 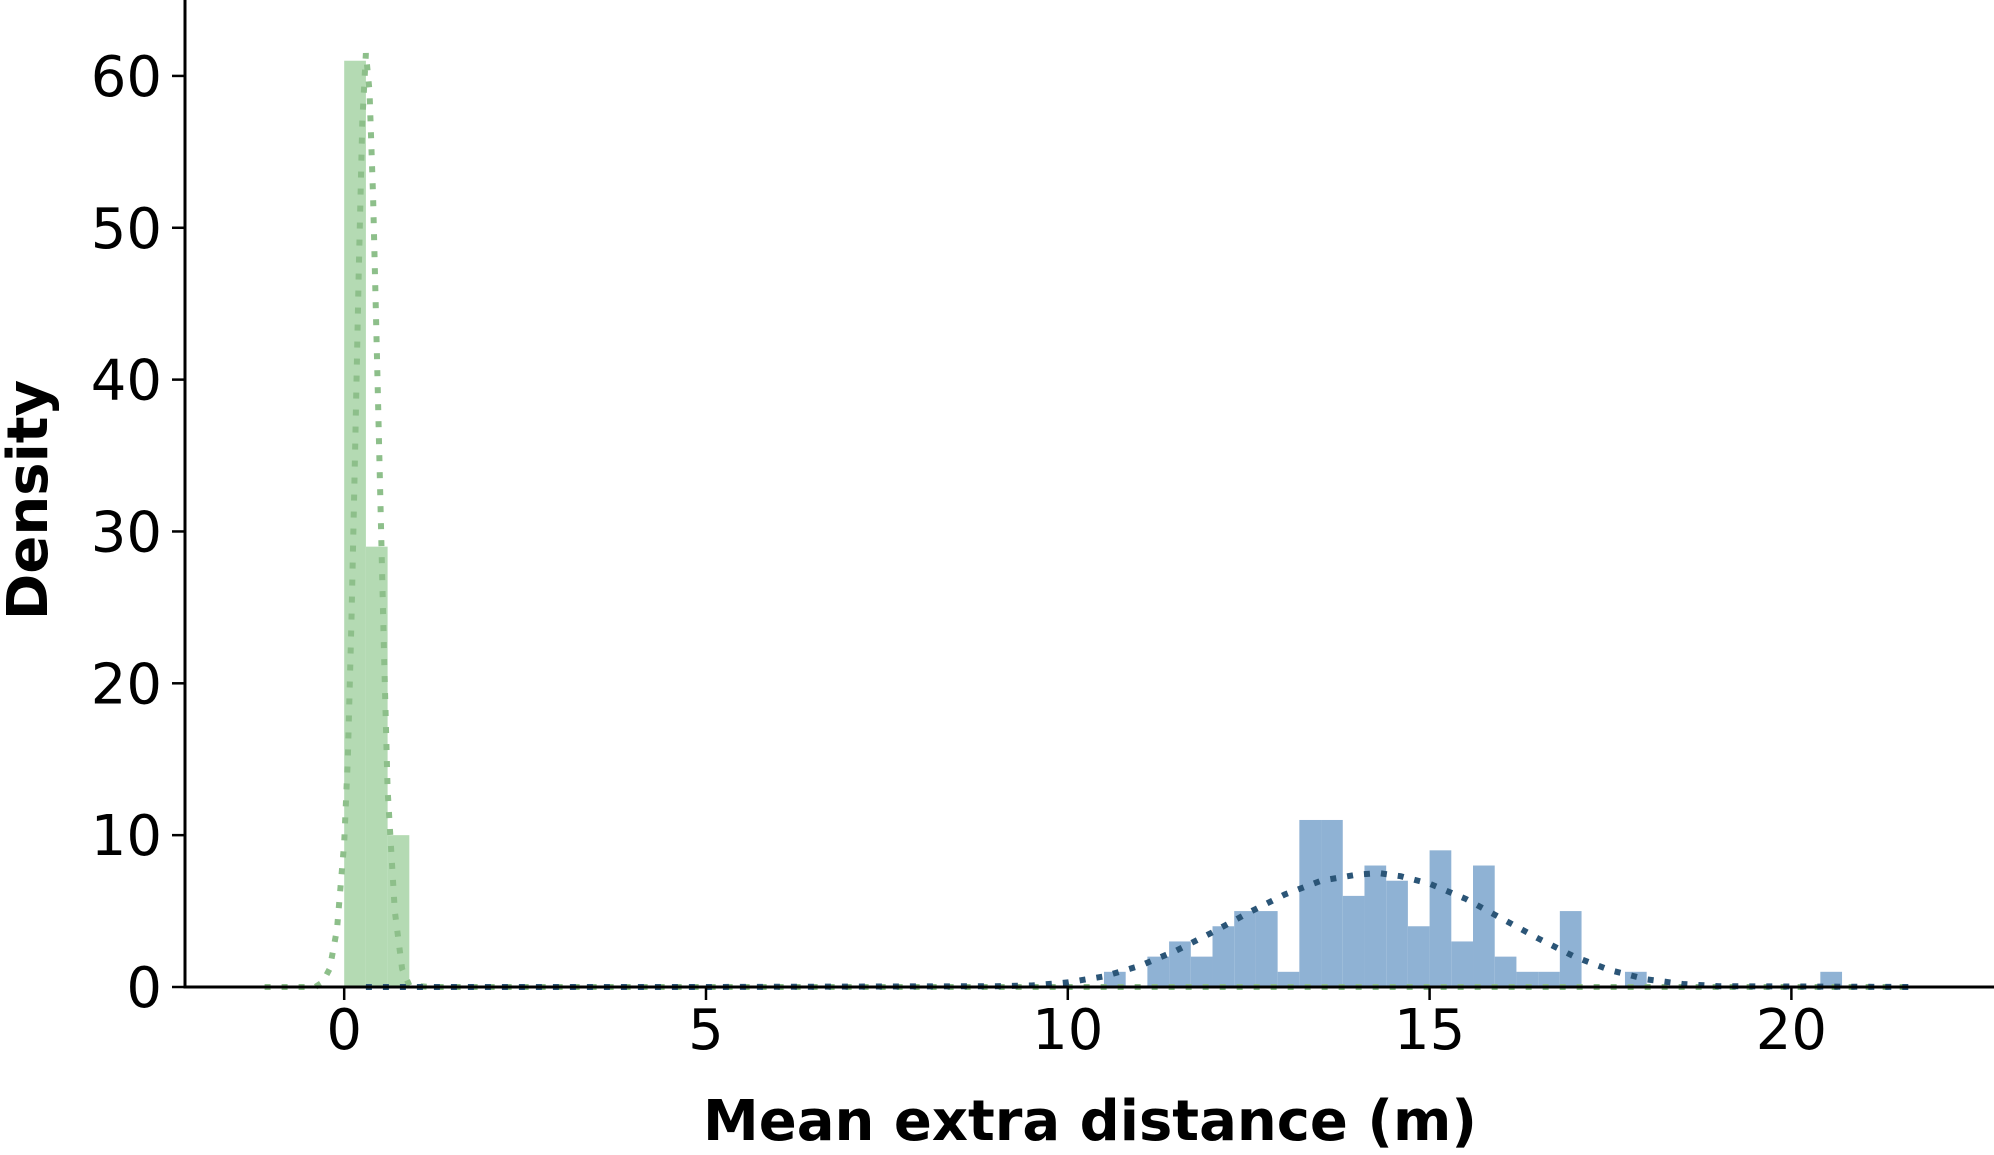 I want to click on y-tick-label-1: 10, so click(x=126, y=836).